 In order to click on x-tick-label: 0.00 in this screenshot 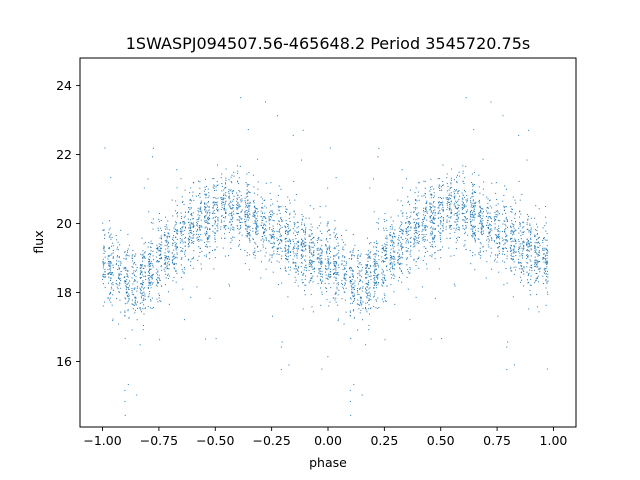, I will do `click(328, 440)`.